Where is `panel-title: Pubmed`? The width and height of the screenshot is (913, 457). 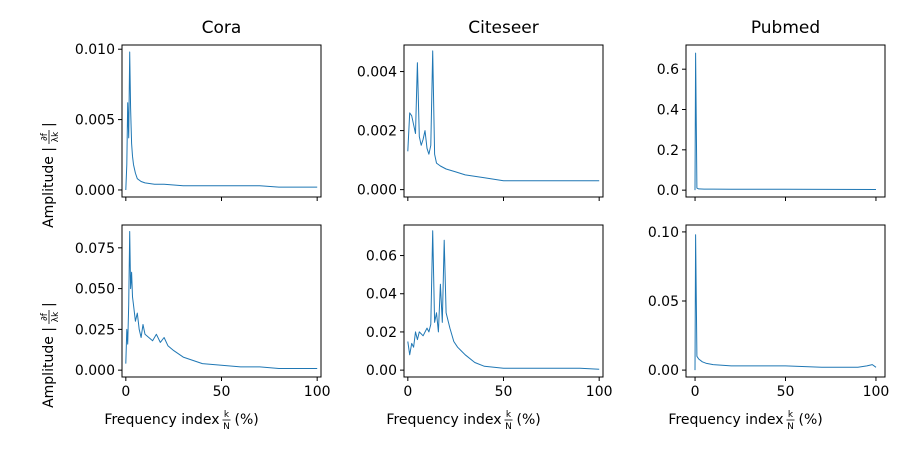 panel-title: Pubmed is located at coordinates (785, 28).